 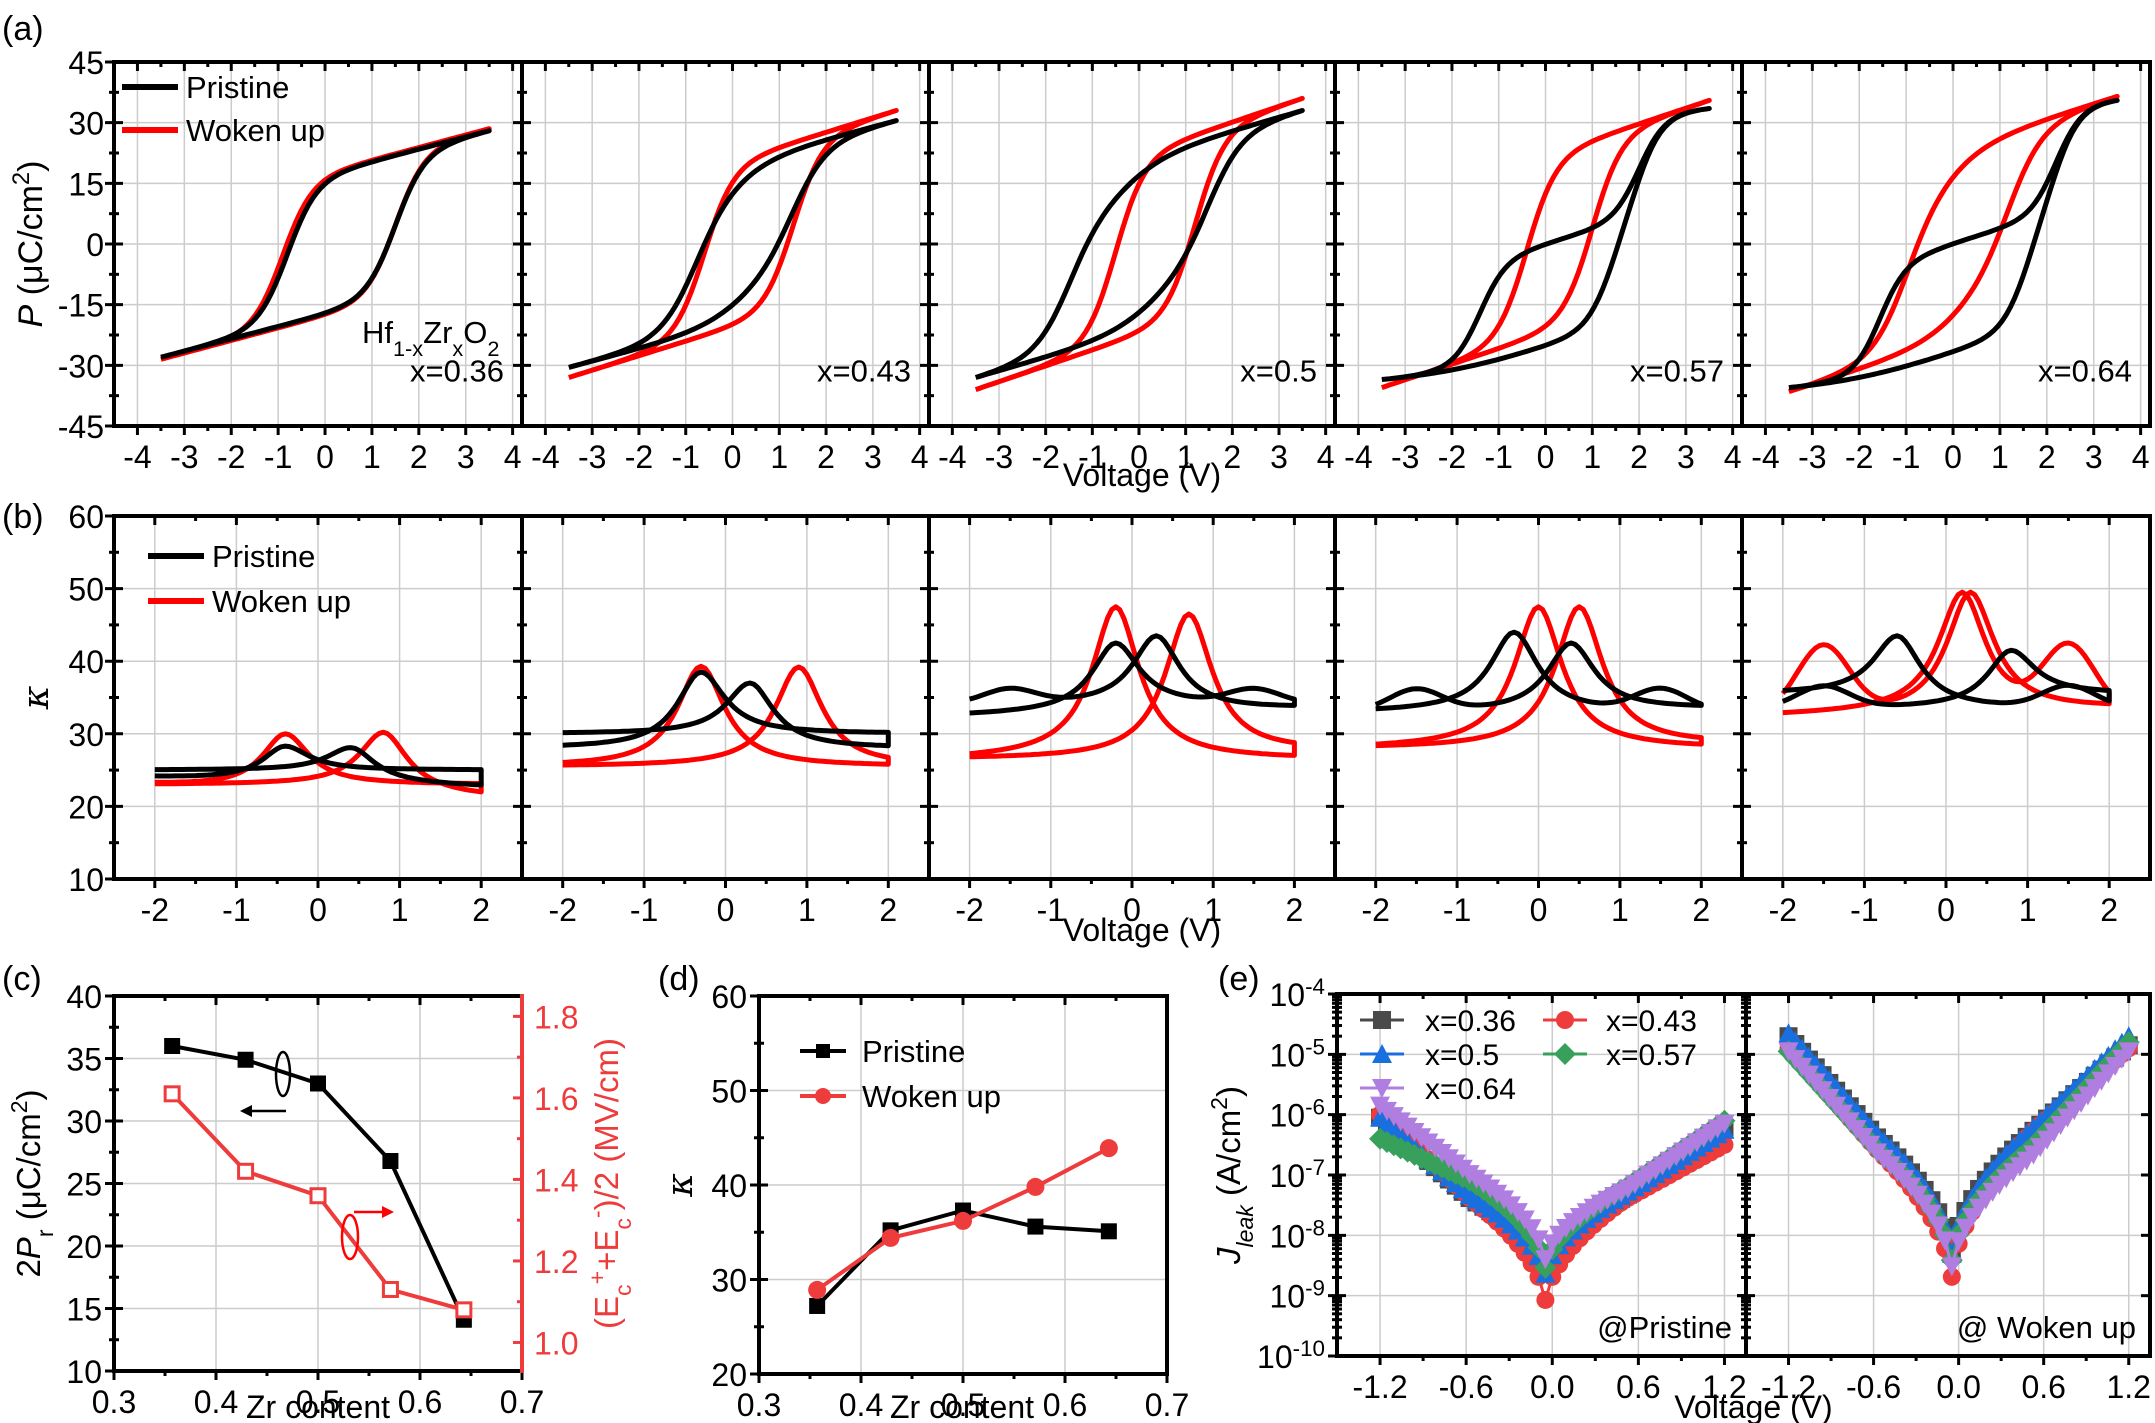 I want to click on y-axis-label-c: 2Pr (μC/cm2), so click(x=32, y=1183).